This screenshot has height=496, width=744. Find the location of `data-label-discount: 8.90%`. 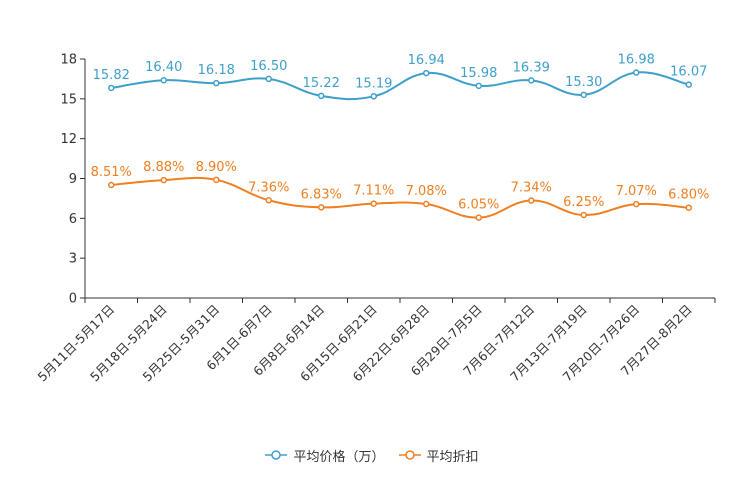

data-label-discount: 8.90% is located at coordinates (216, 167).